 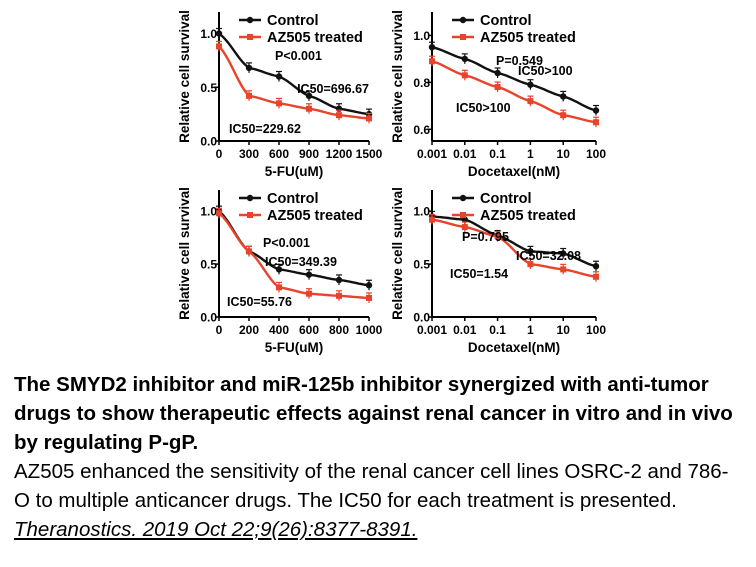 What do you see at coordinates (421, 130) in the screenshot?
I see `y-tick-label: 0.6` at bounding box center [421, 130].